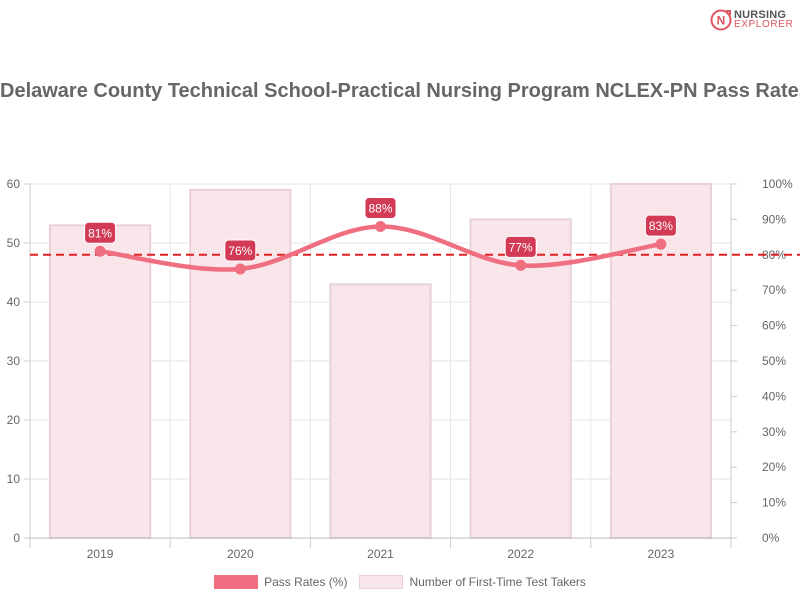  I want to click on data-label-pass-rate-2020: 76%, so click(240, 251).